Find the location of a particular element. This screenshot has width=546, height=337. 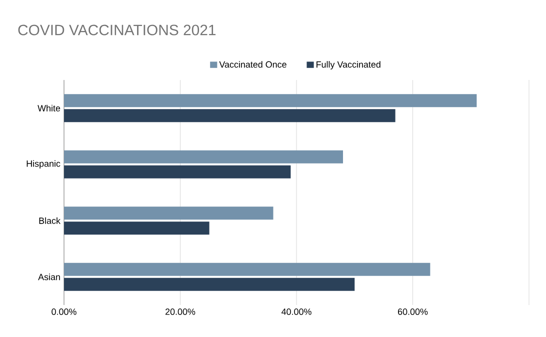

y-tick-label: White is located at coordinates (49, 108).